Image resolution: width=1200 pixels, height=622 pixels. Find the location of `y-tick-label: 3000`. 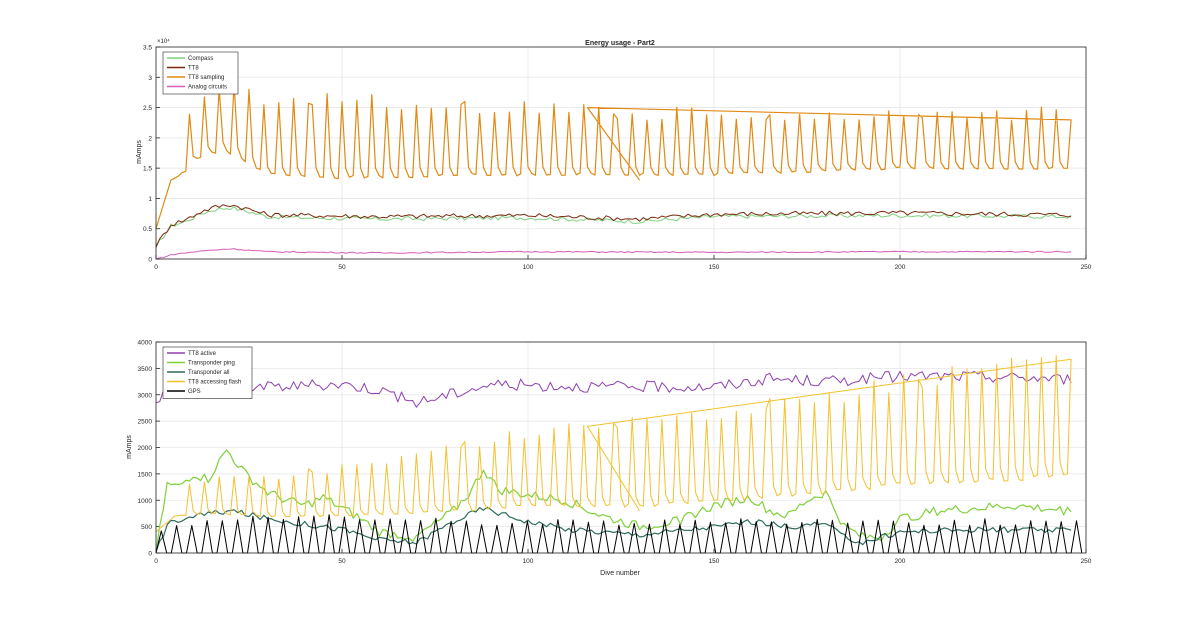

y-tick-label: 3000 is located at coordinates (145, 395).